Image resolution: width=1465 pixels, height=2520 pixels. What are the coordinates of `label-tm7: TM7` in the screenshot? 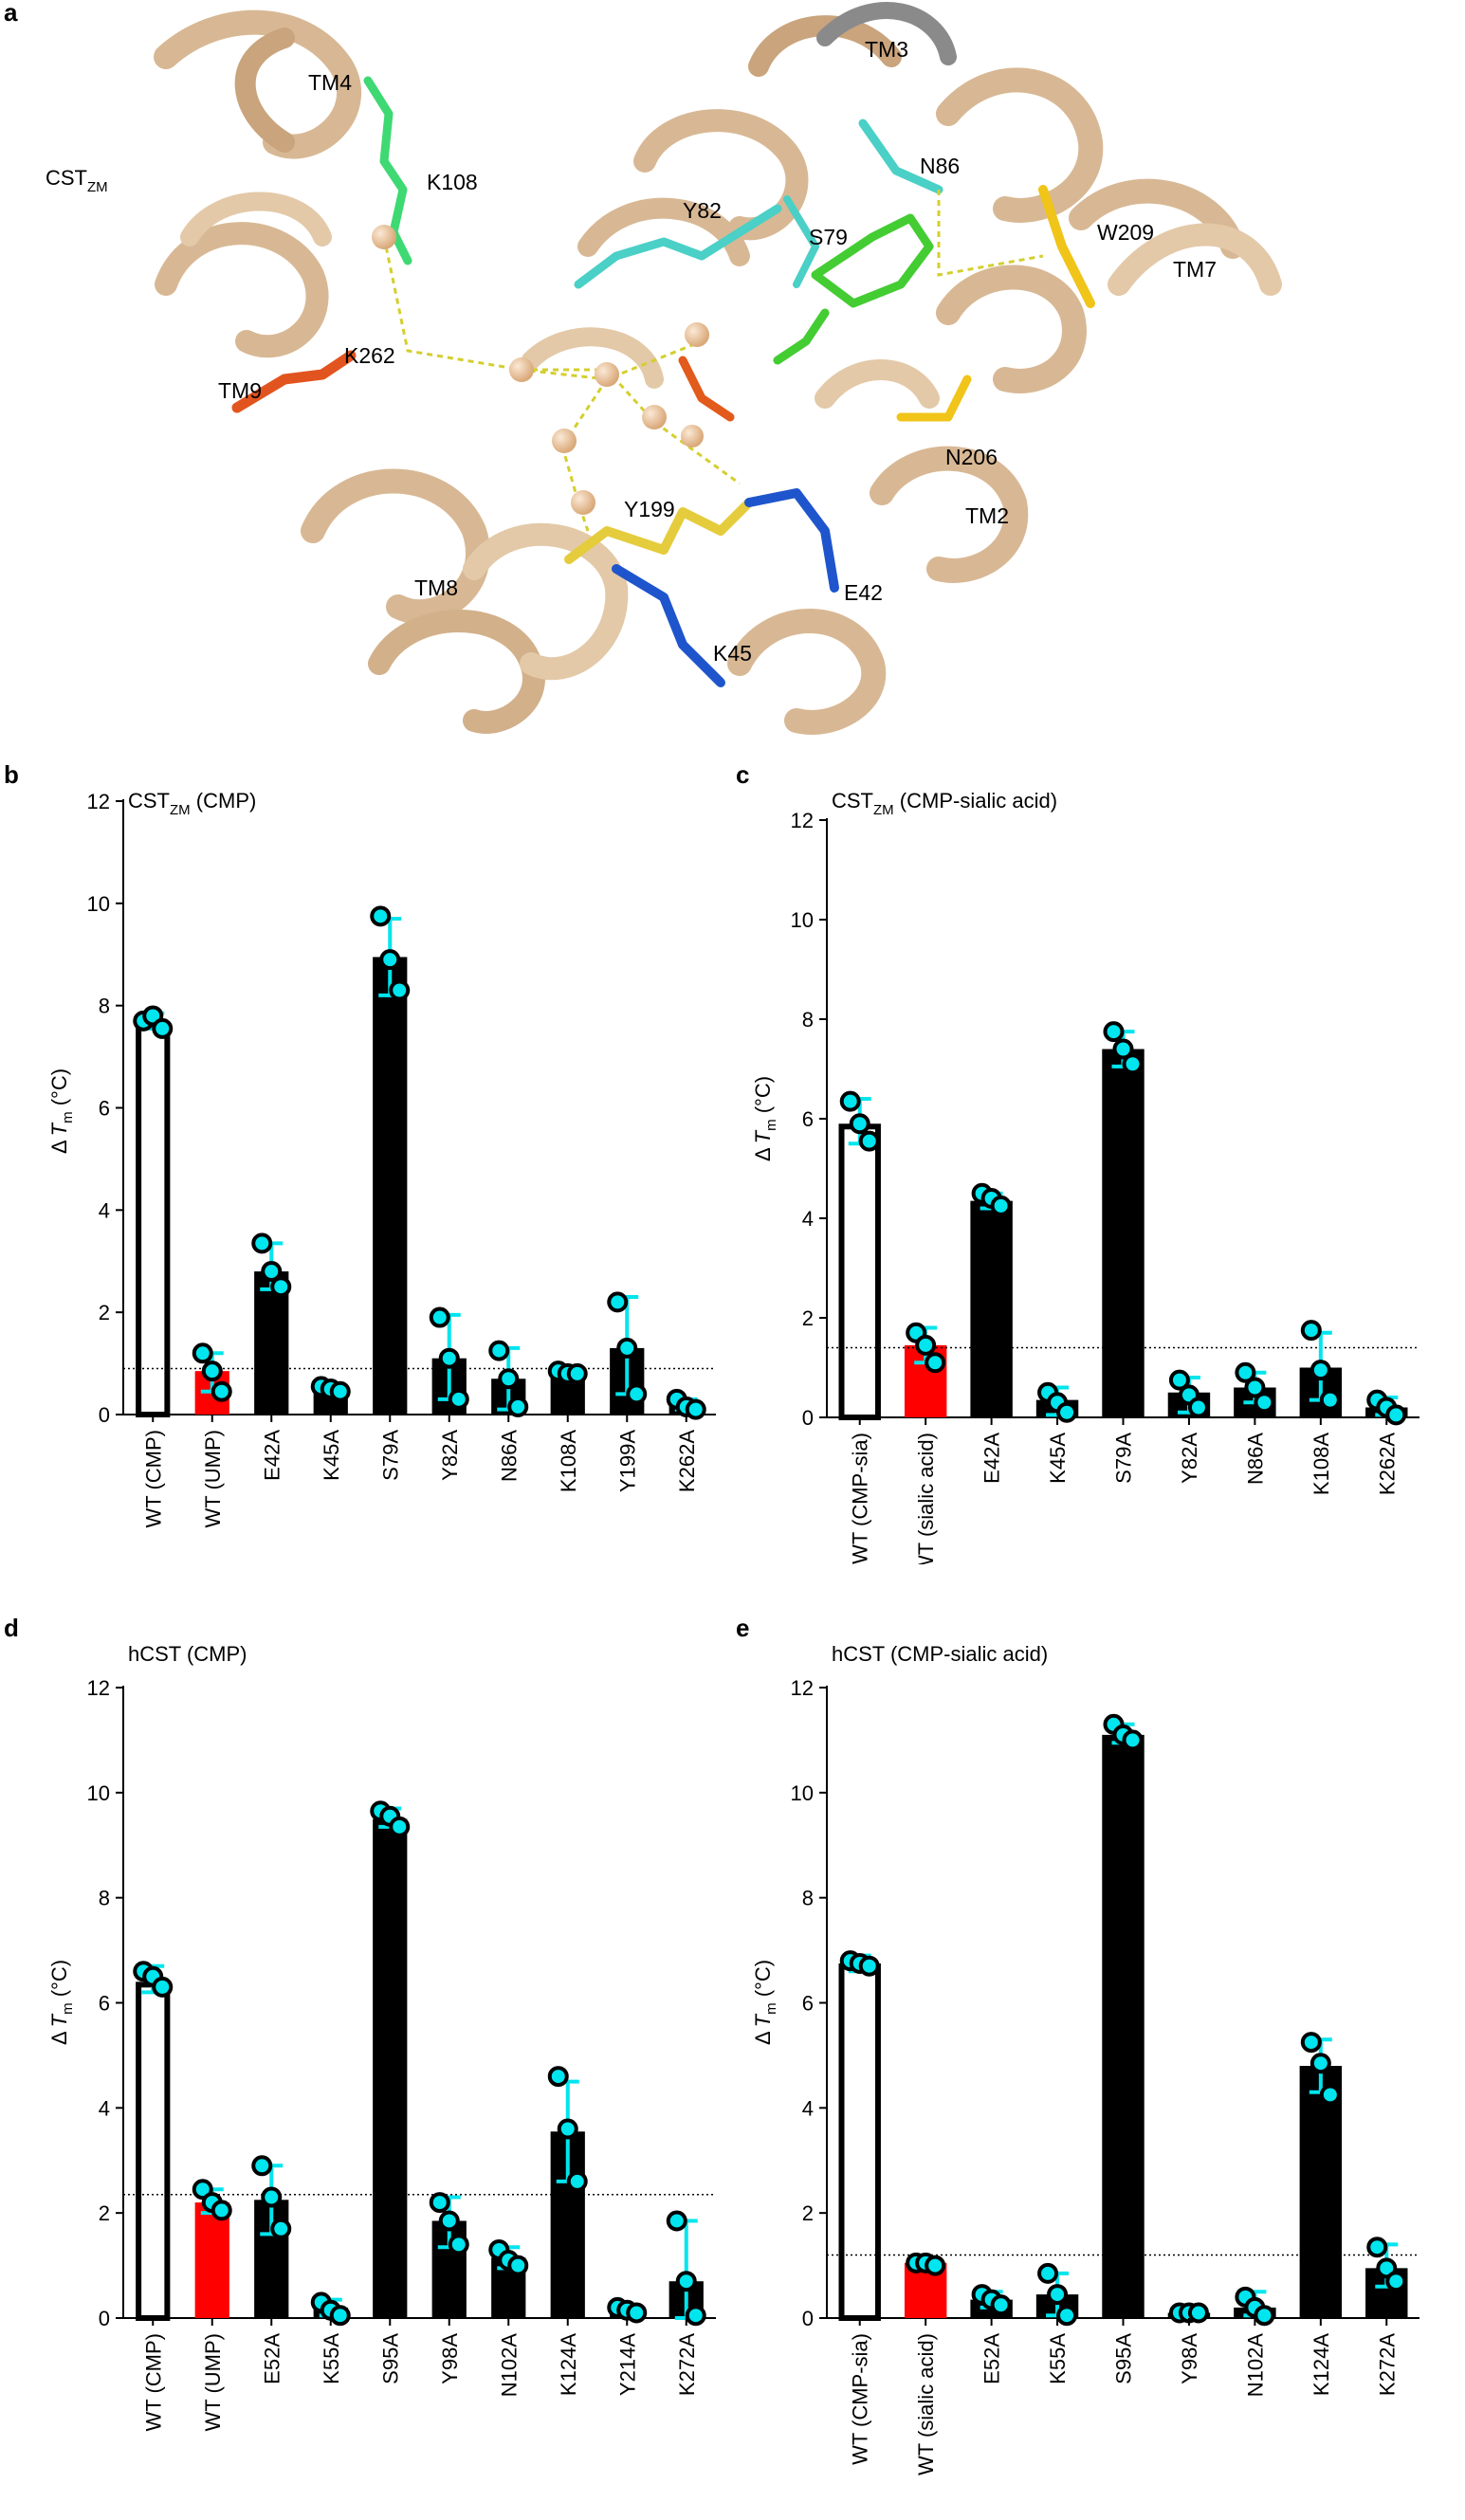 It's located at (1195, 269).